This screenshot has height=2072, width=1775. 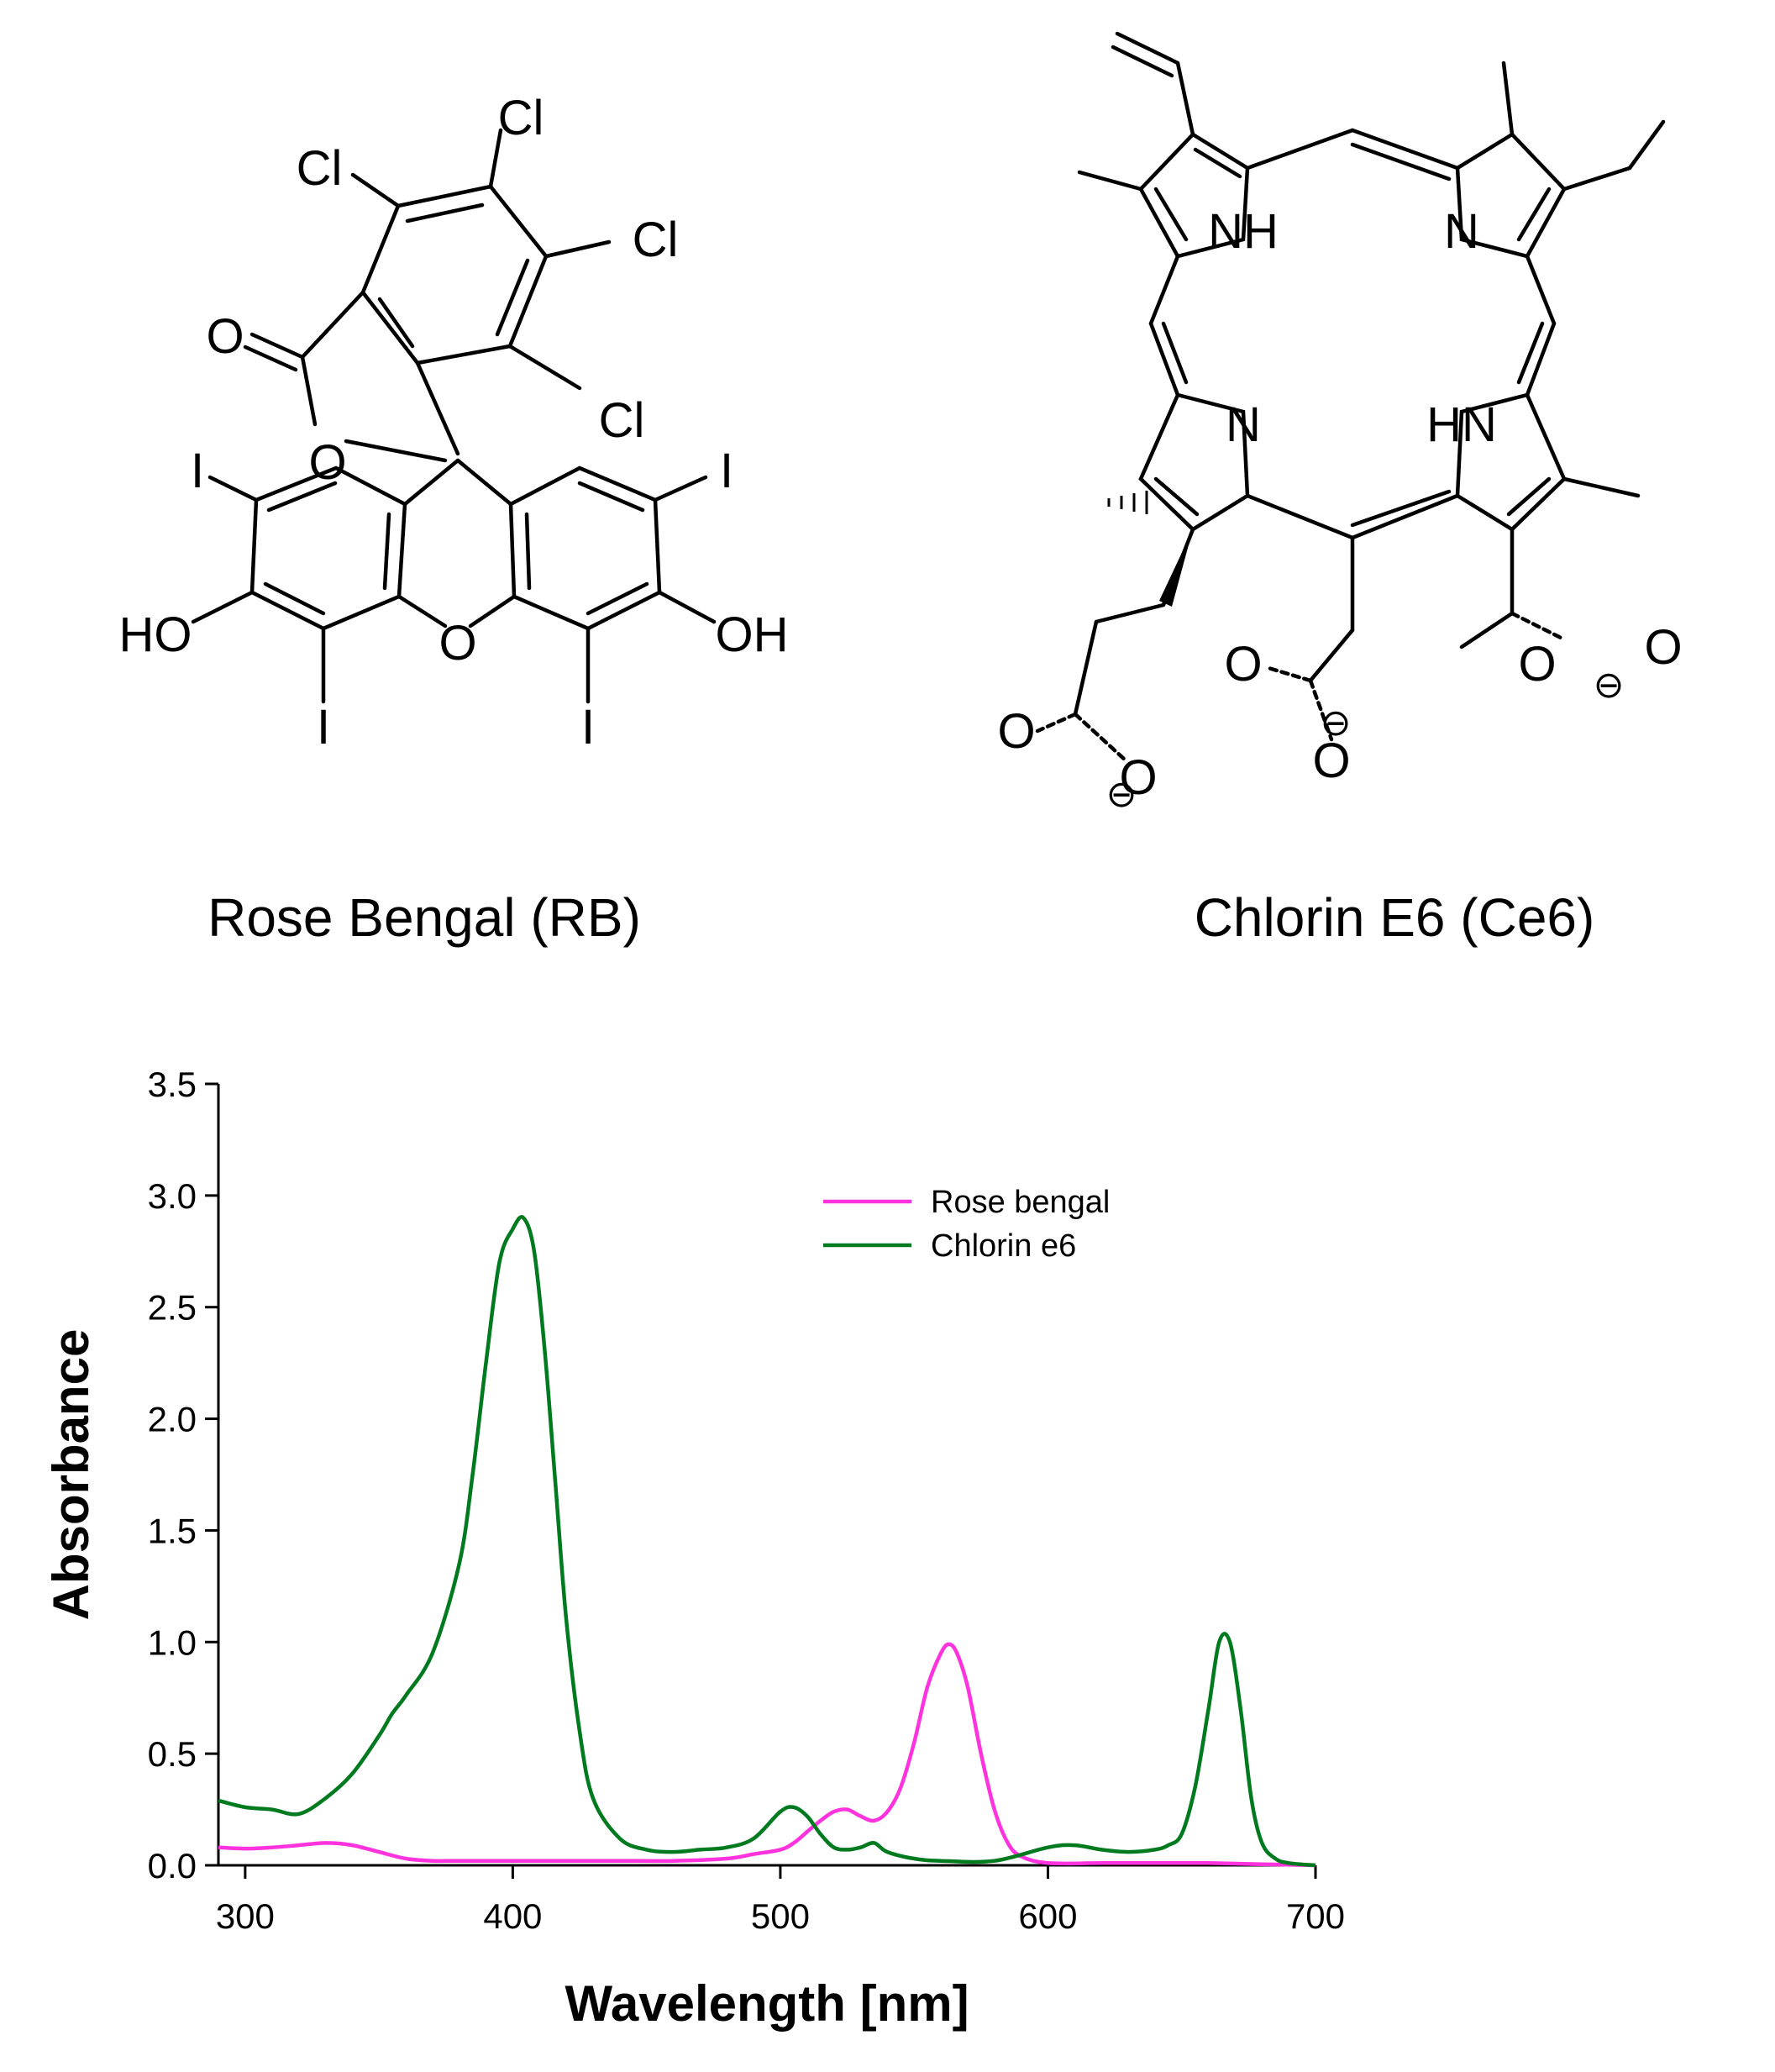 What do you see at coordinates (1394, 917) in the screenshot?
I see `chlorin-e6-caption: Chlorin E6 (Ce6)` at bounding box center [1394, 917].